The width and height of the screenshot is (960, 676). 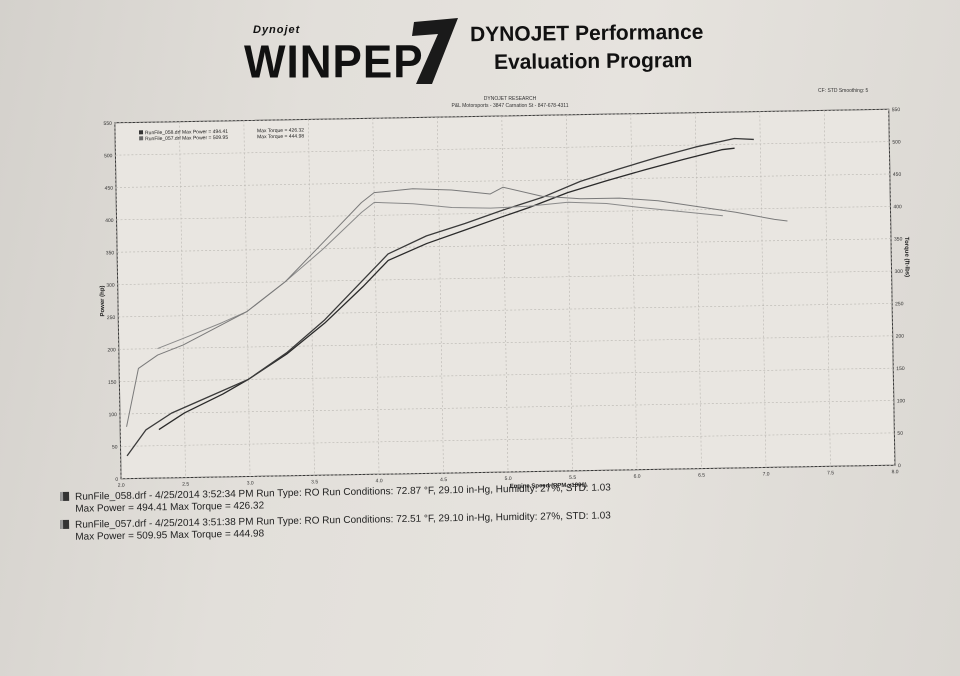 What do you see at coordinates (334, 62) in the screenshot?
I see `logo-word: WINPEP` at bounding box center [334, 62].